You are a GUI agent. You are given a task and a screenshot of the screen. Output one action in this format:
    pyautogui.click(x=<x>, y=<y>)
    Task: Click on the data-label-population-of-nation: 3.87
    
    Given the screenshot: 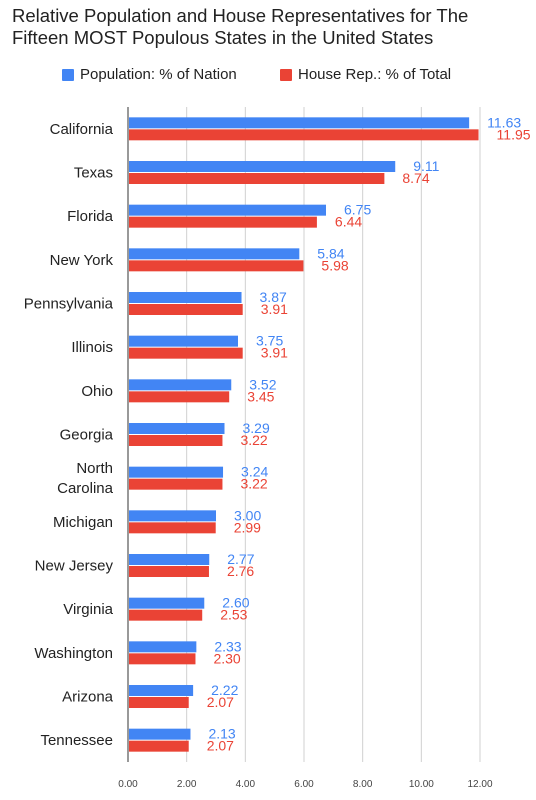 What is the action you would take?
    pyautogui.click(x=273, y=297)
    